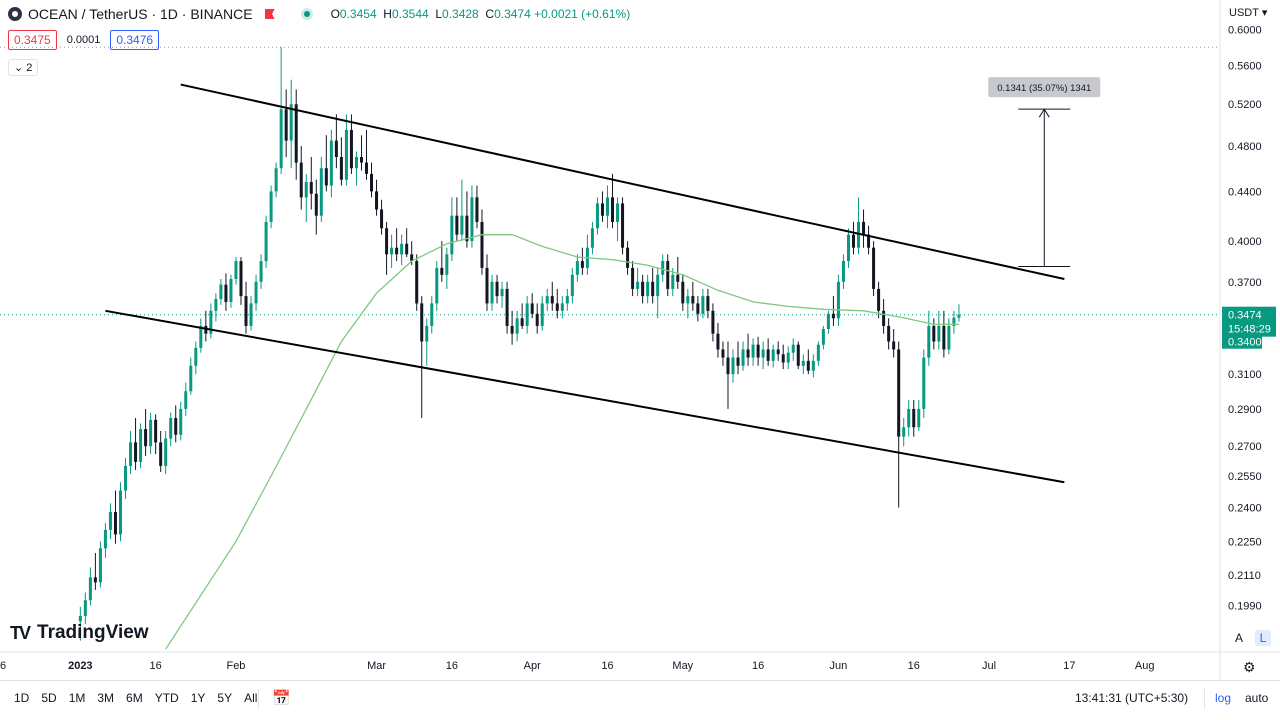 This screenshot has width=1280, height=720. I want to click on auto-toggle: auto, so click(1257, 698).